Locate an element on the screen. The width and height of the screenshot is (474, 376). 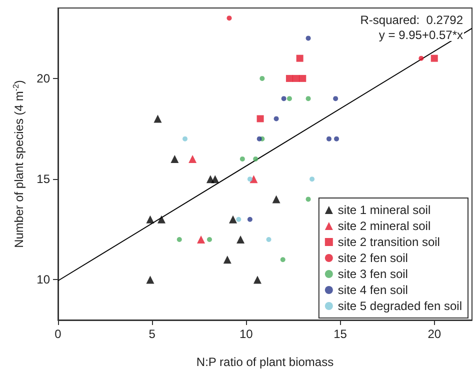
legend-label: site 2 mineral soil is located at coordinates (384, 226).